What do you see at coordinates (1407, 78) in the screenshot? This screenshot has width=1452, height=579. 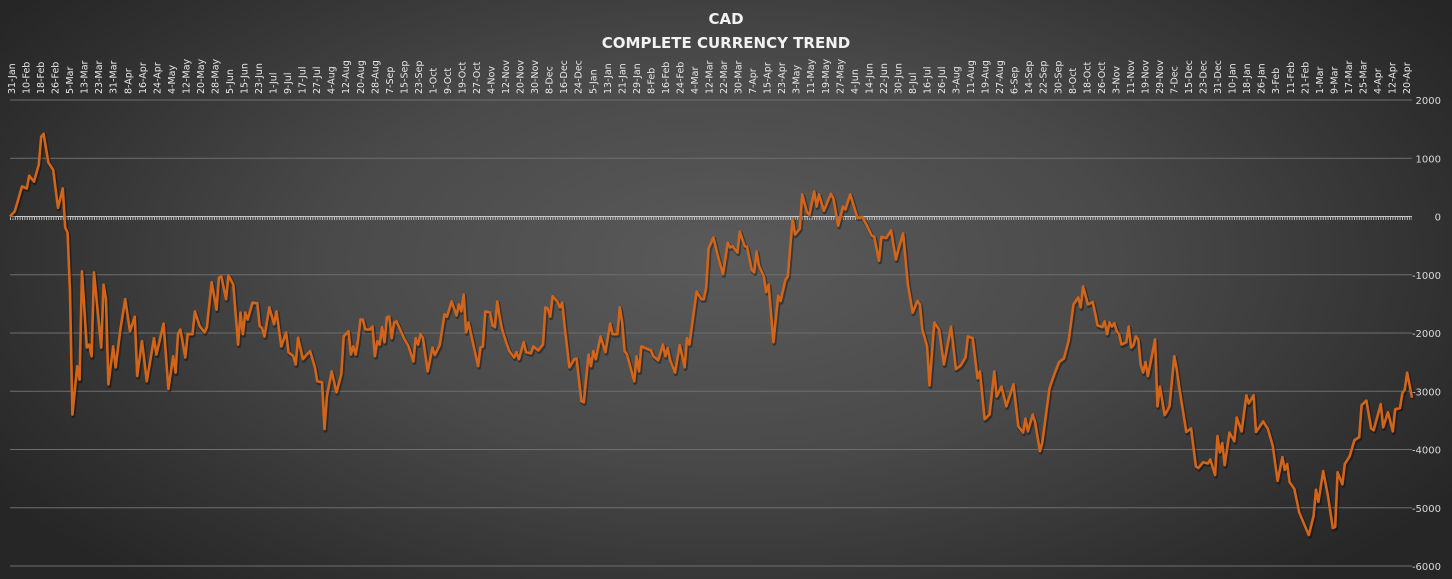 I see `x-tick-label: 20-Apr` at bounding box center [1407, 78].